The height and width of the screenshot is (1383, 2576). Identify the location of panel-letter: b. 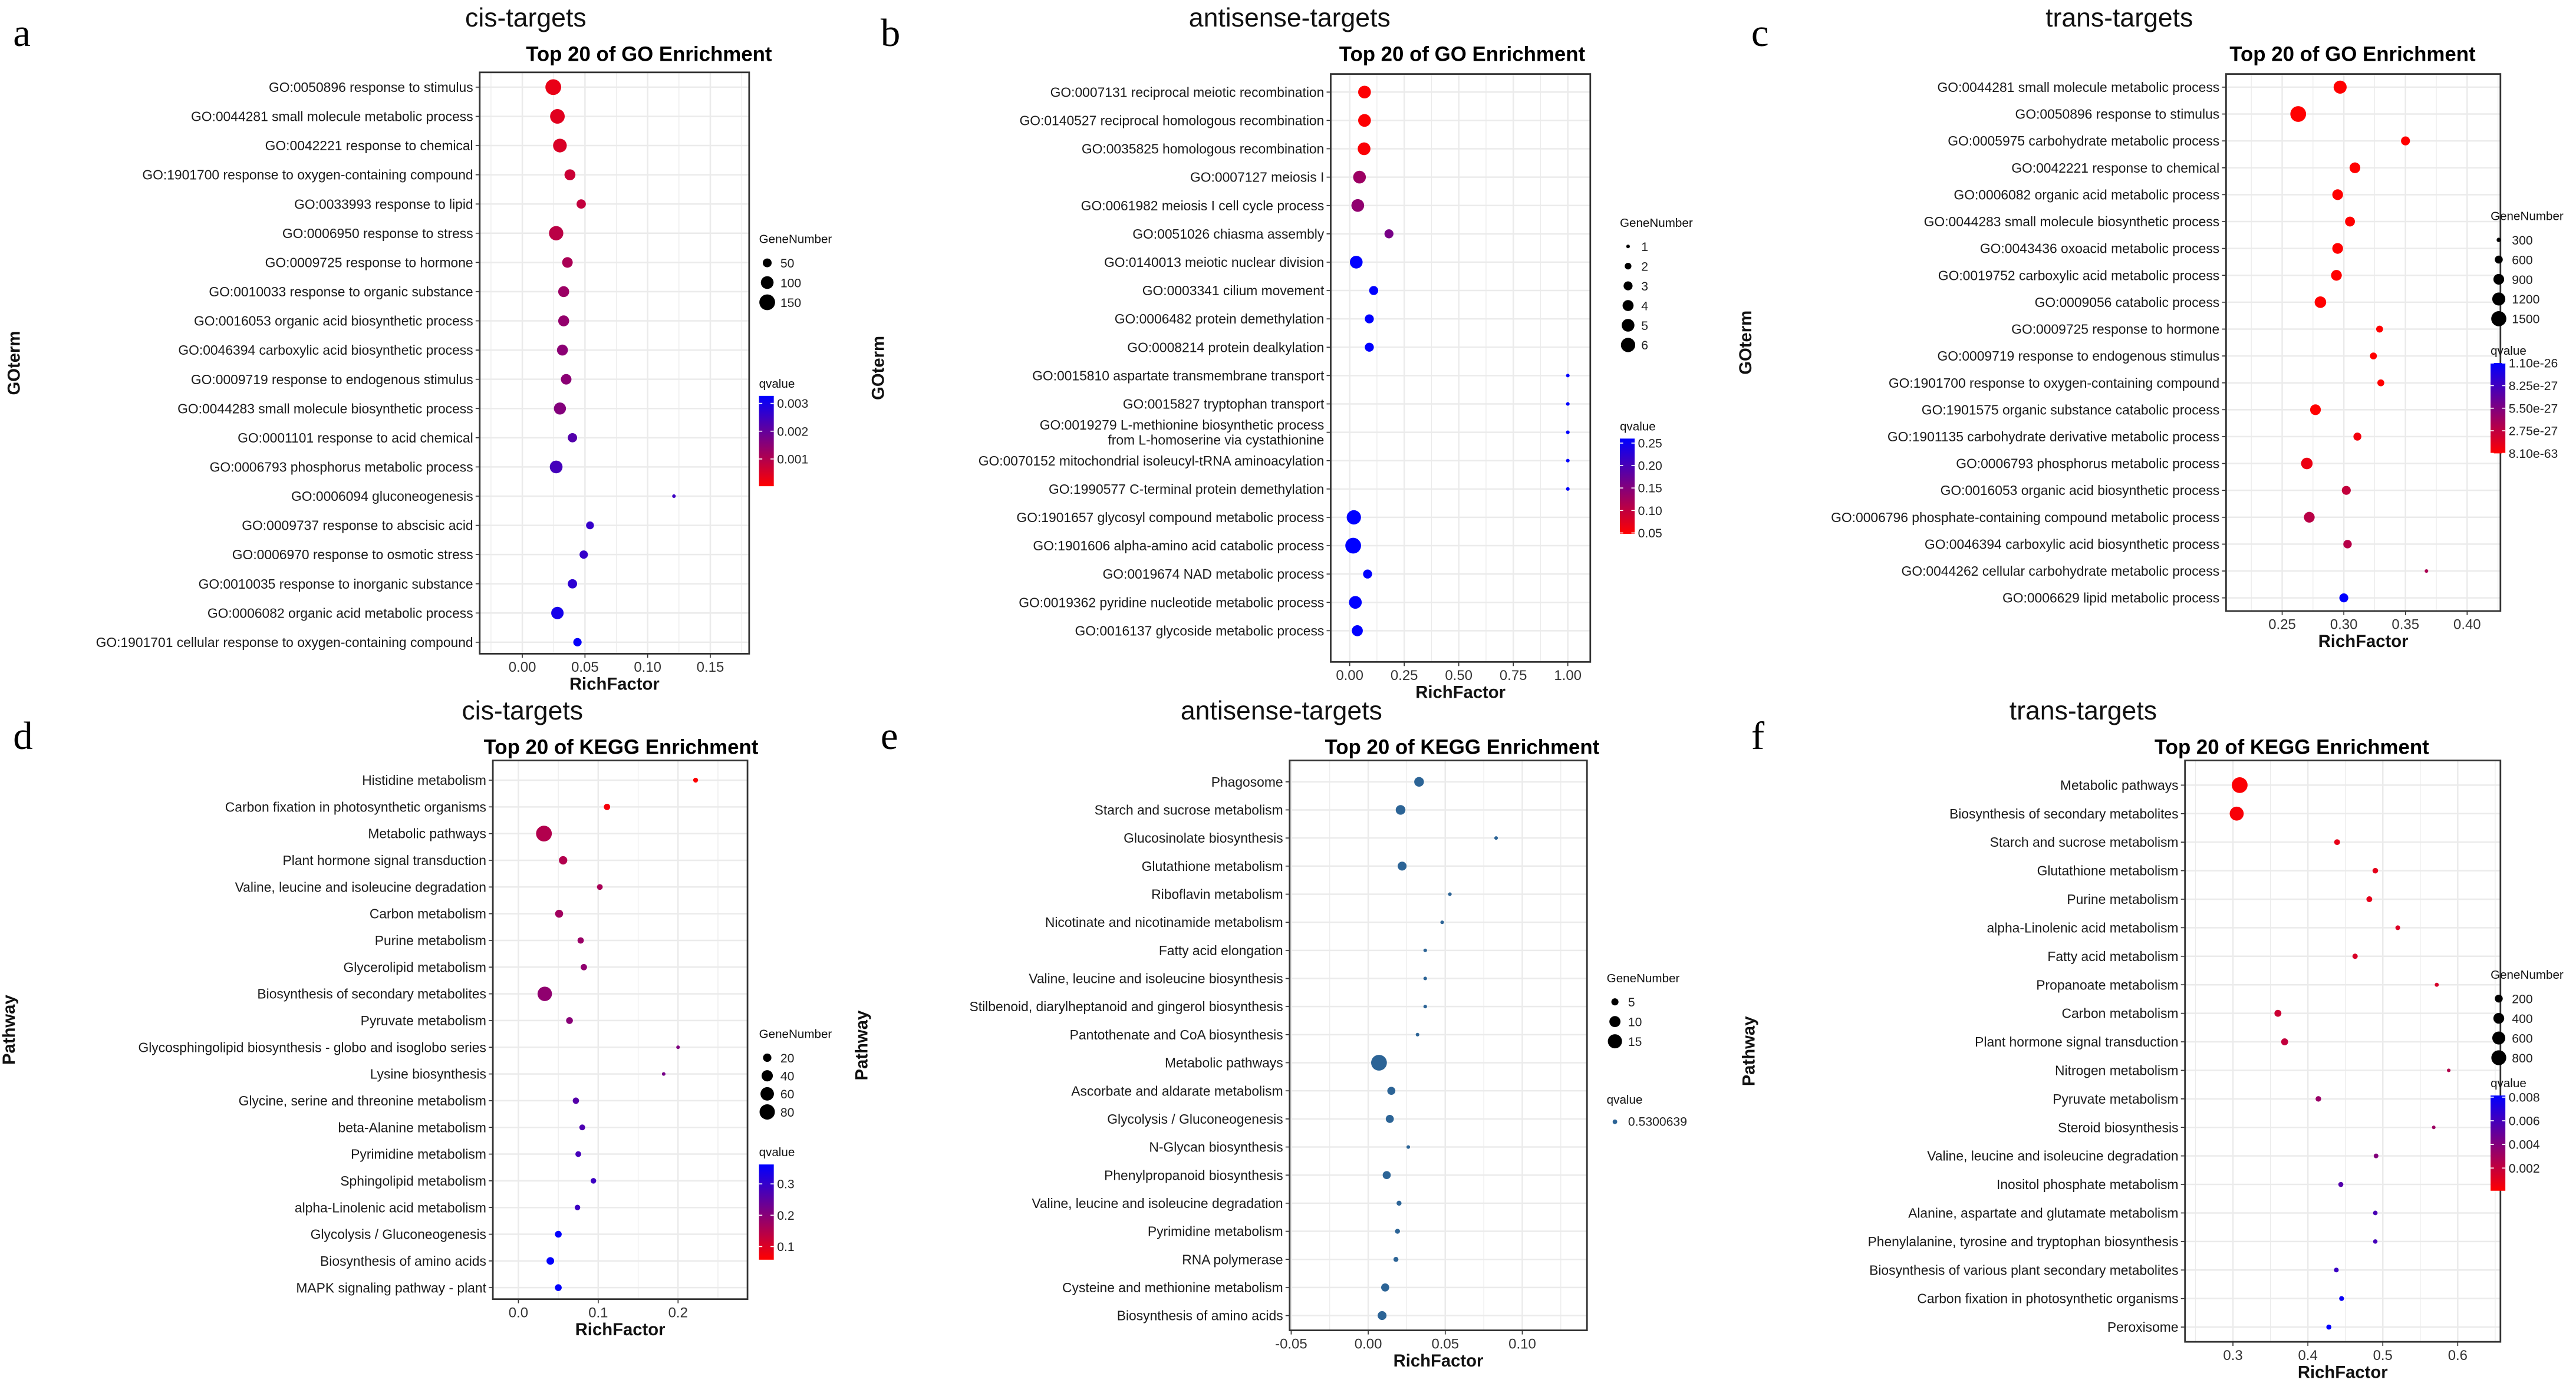
(890, 33).